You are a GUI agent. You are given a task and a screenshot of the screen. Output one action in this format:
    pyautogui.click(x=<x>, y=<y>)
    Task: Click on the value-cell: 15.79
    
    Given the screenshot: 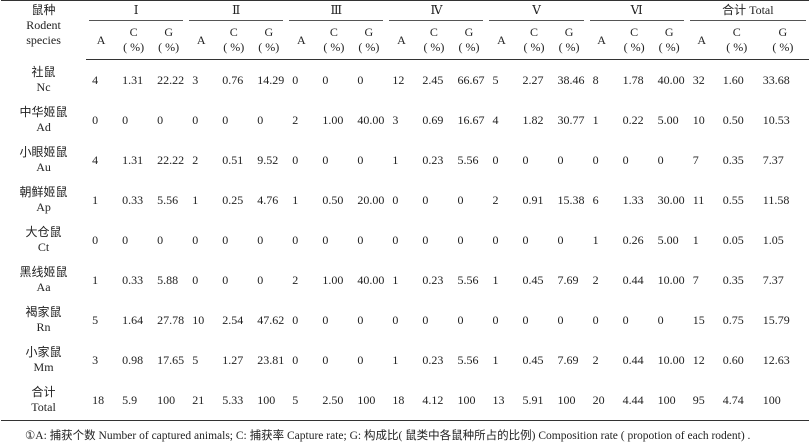 What is the action you would take?
    pyautogui.click(x=776, y=319)
    